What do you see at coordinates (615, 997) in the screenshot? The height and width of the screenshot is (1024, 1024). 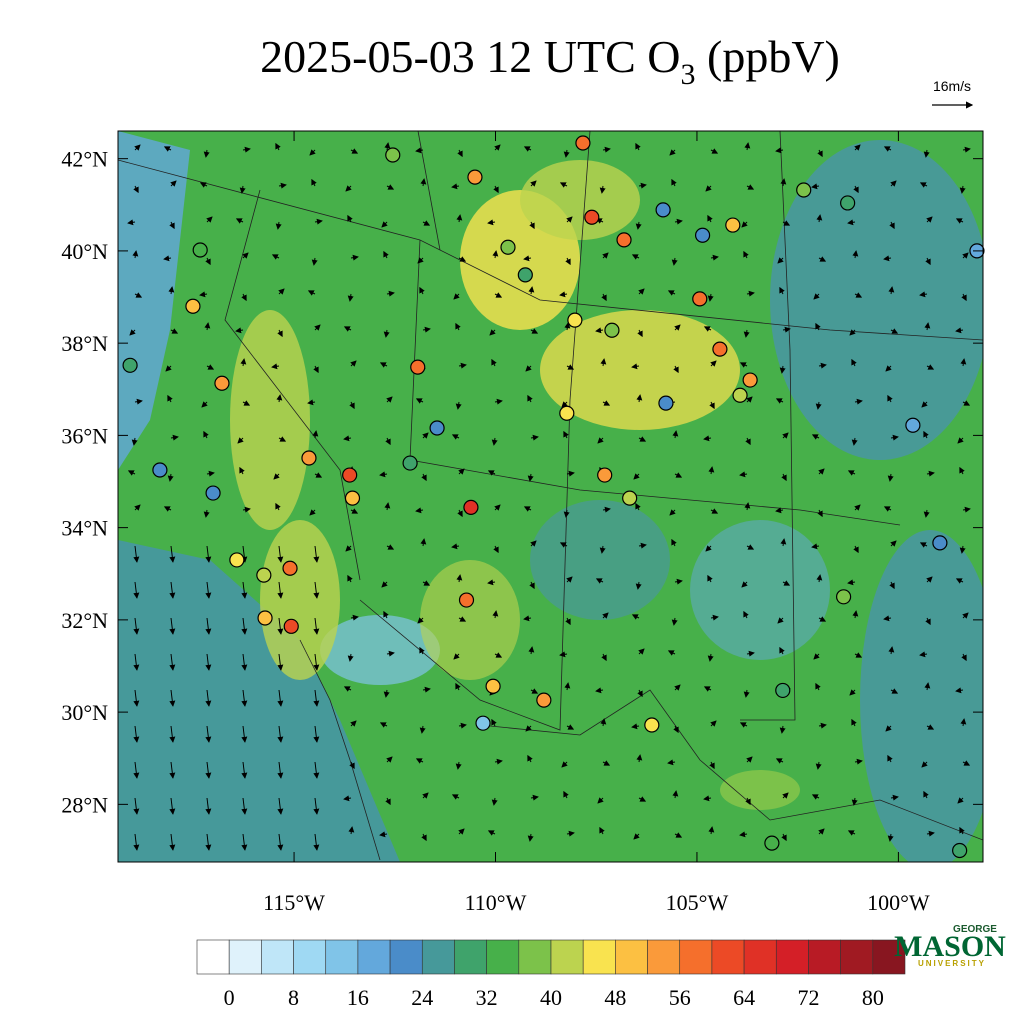 I see `colorbar-label: 48` at bounding box center [615, 997].